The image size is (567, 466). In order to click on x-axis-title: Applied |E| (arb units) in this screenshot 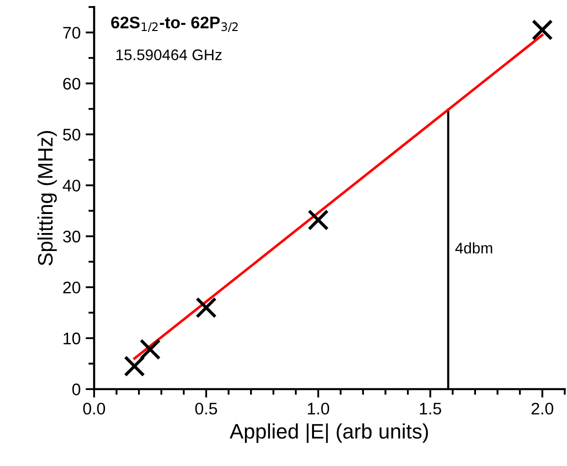, I will do `click(329, 433)`.